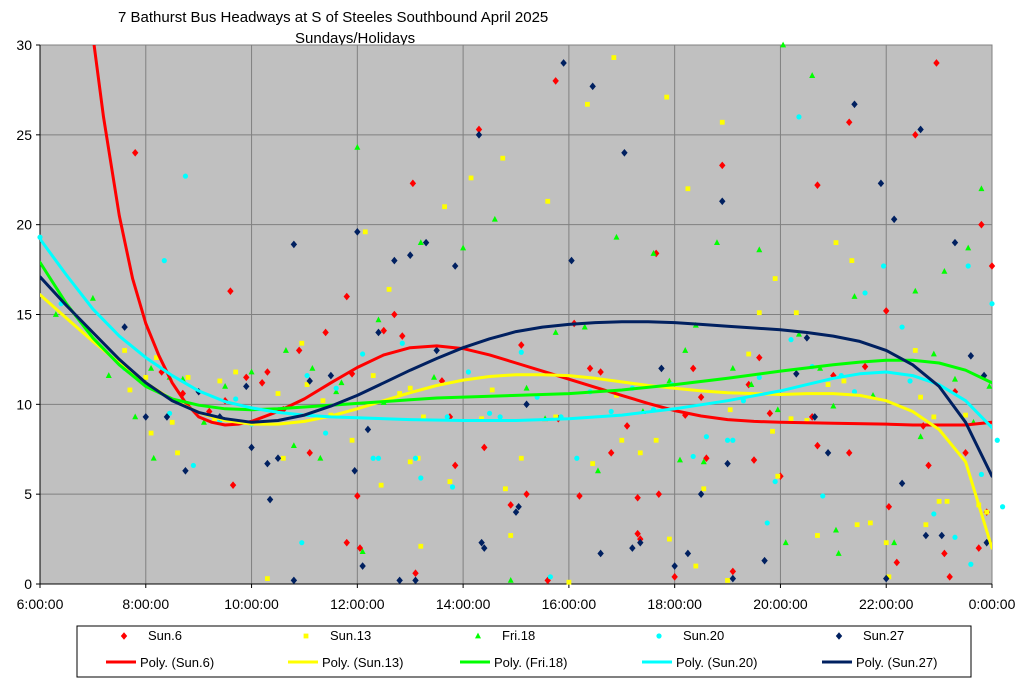 The width and height of the screenshot is (1024, 685). Describe the element at coordinates (350, 635) in the screenshot. I see `legend-label: Sun.13` at that location.